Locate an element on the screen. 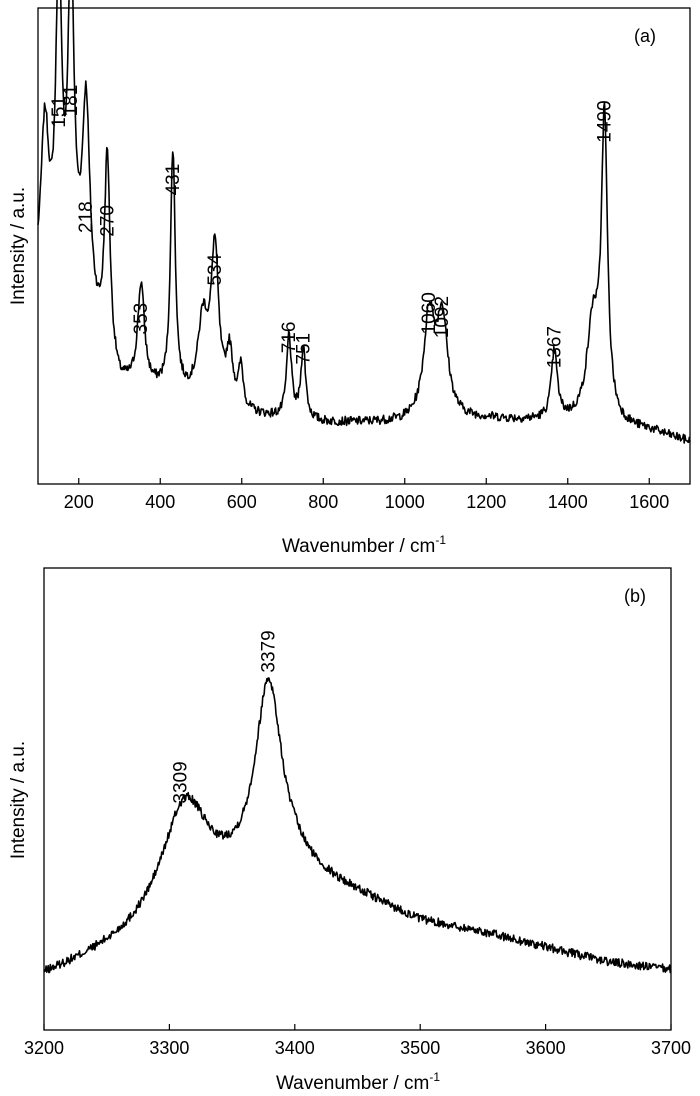 Image resolution: width=700 pixels, height=1096 pixels. panel-a-peak-label-353: 353 is located at coordinates (141, 319).